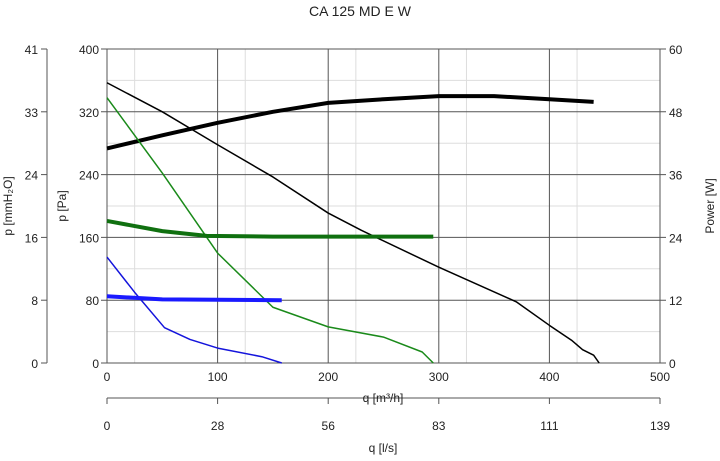 The width and height of the screenshot is (720, 461). Describe the element at coordinates (439, 377) in the screenshot. I see `x-tick-label: 300` at that location.